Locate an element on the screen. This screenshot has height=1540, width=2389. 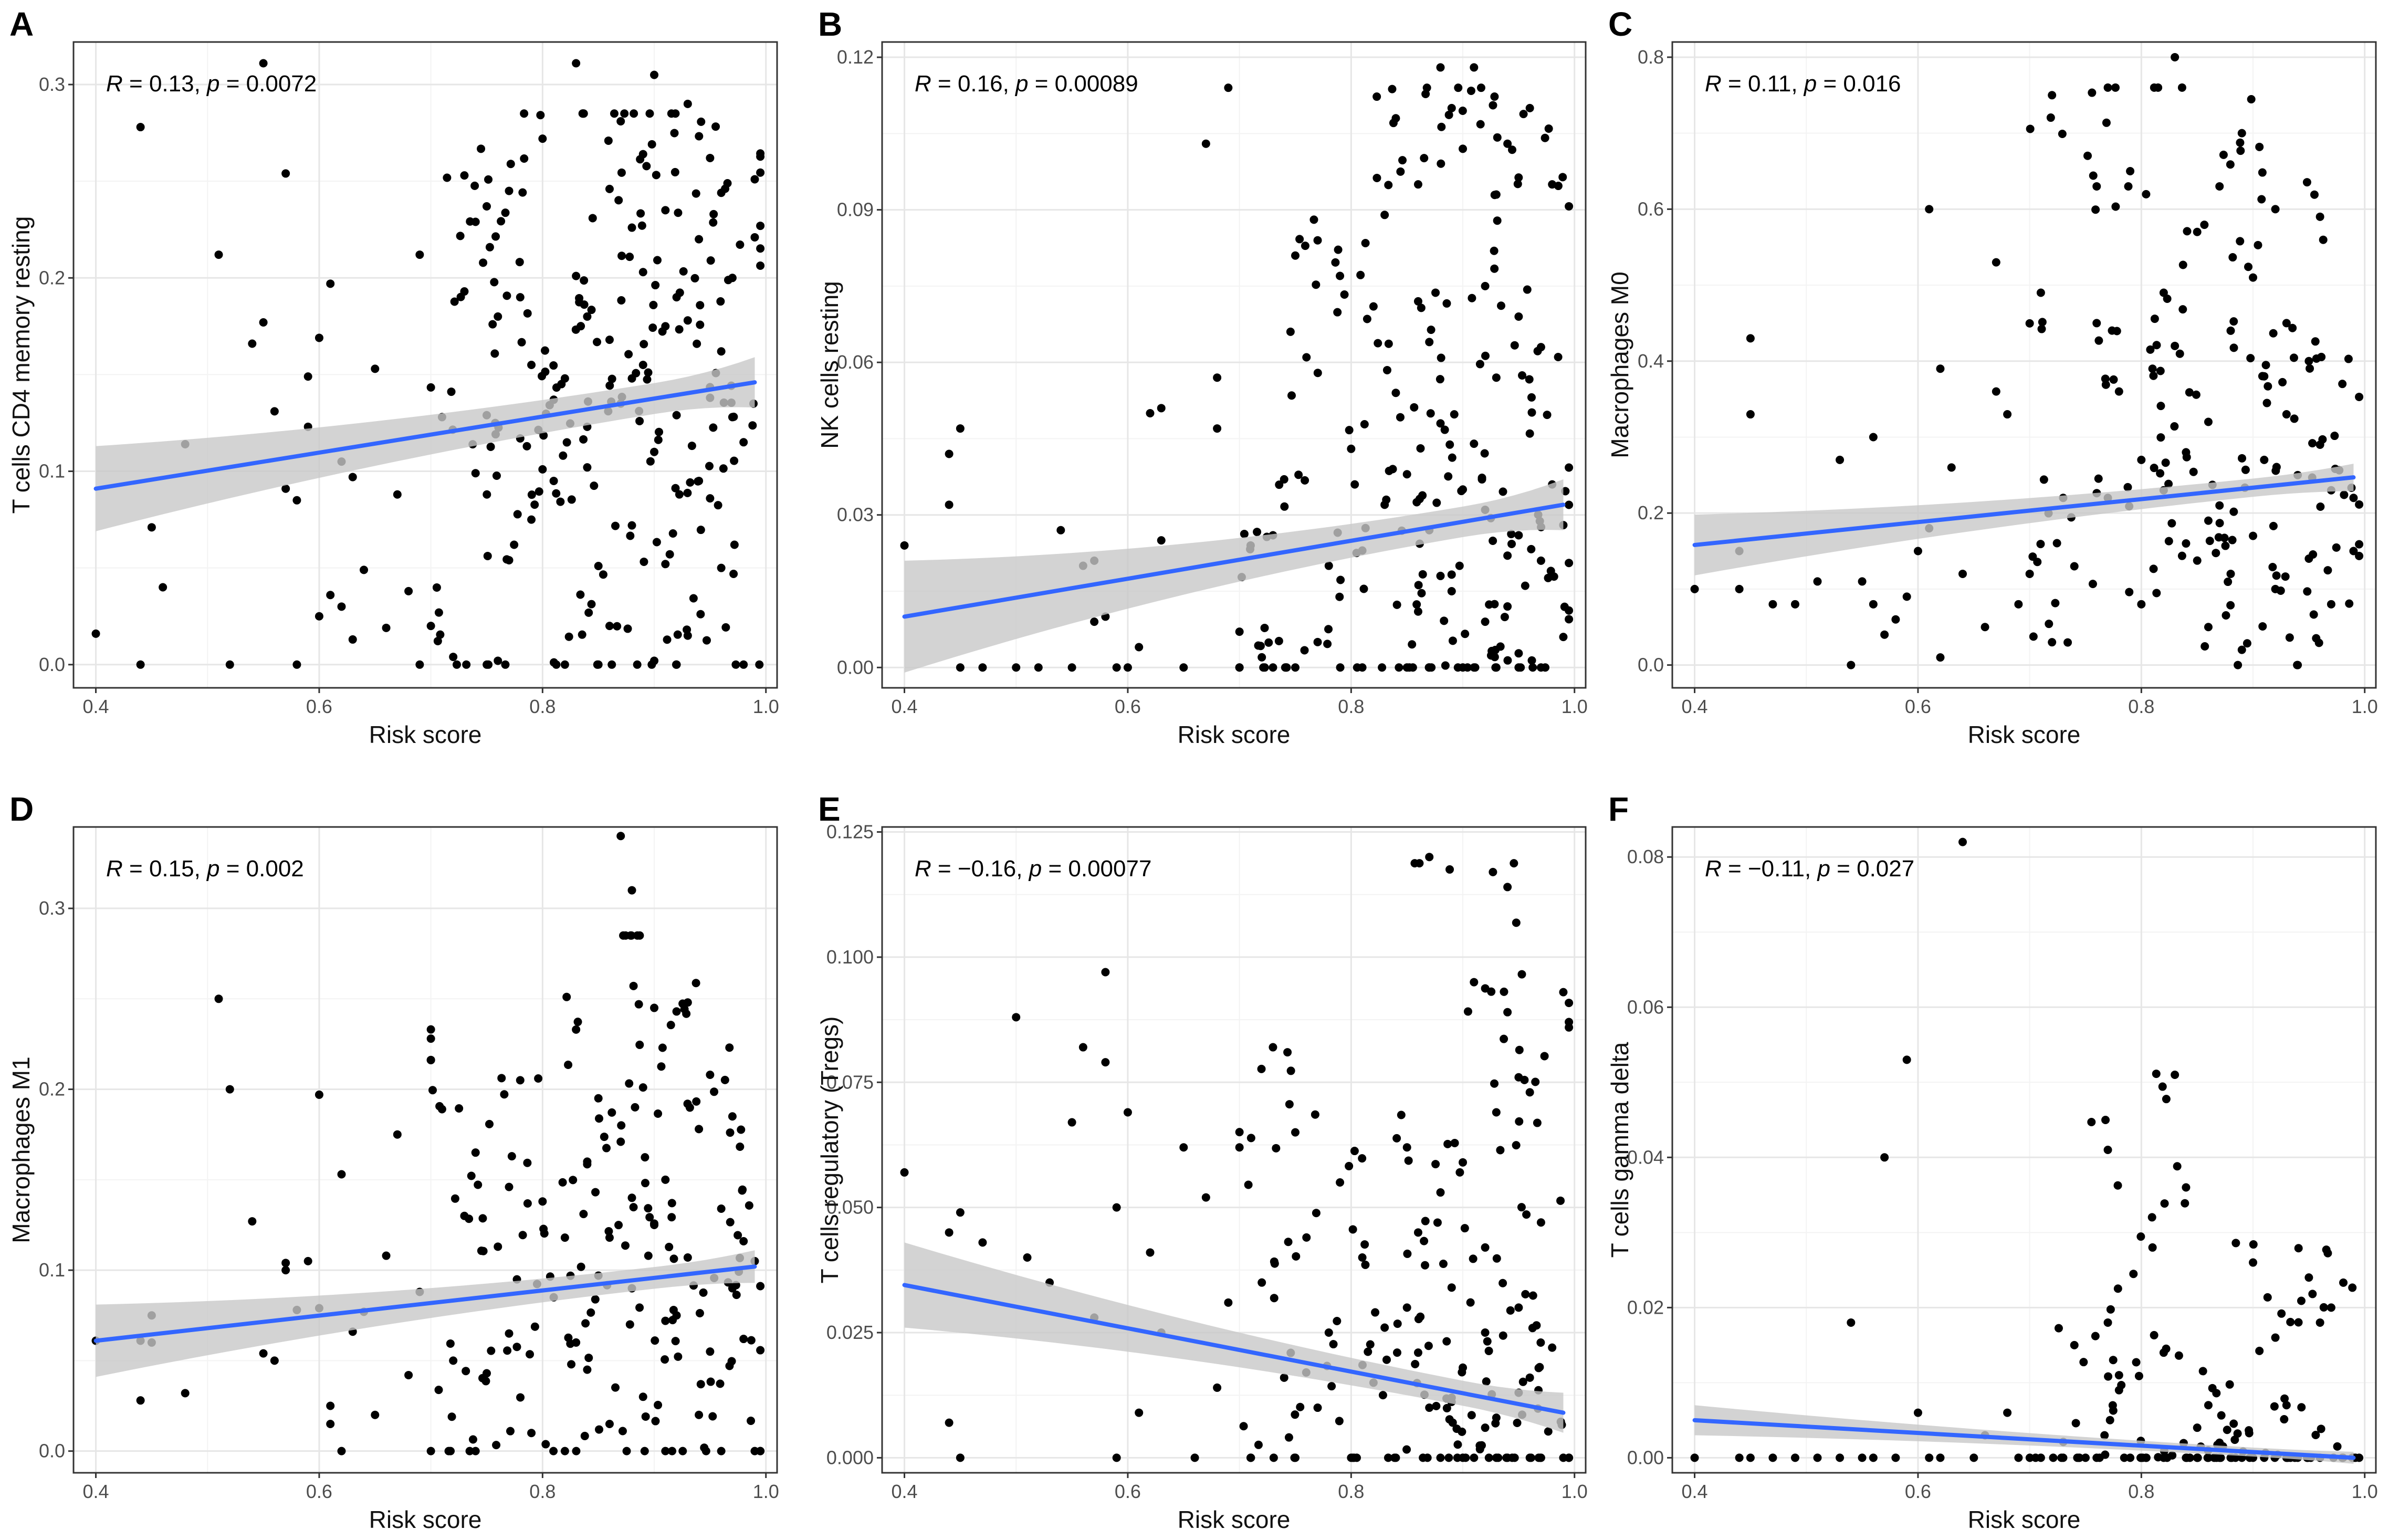
x-tick-label: 1.0 is located at coordinates (766, 707).